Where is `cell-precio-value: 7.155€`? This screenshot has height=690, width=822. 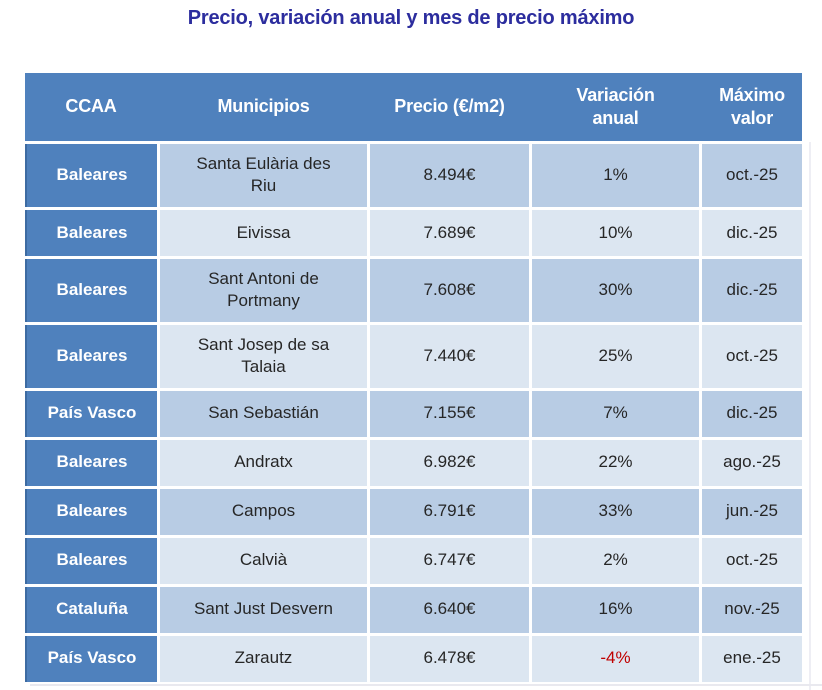 cell-precio-value: 7.155€ is located at coordinates (449, 413).